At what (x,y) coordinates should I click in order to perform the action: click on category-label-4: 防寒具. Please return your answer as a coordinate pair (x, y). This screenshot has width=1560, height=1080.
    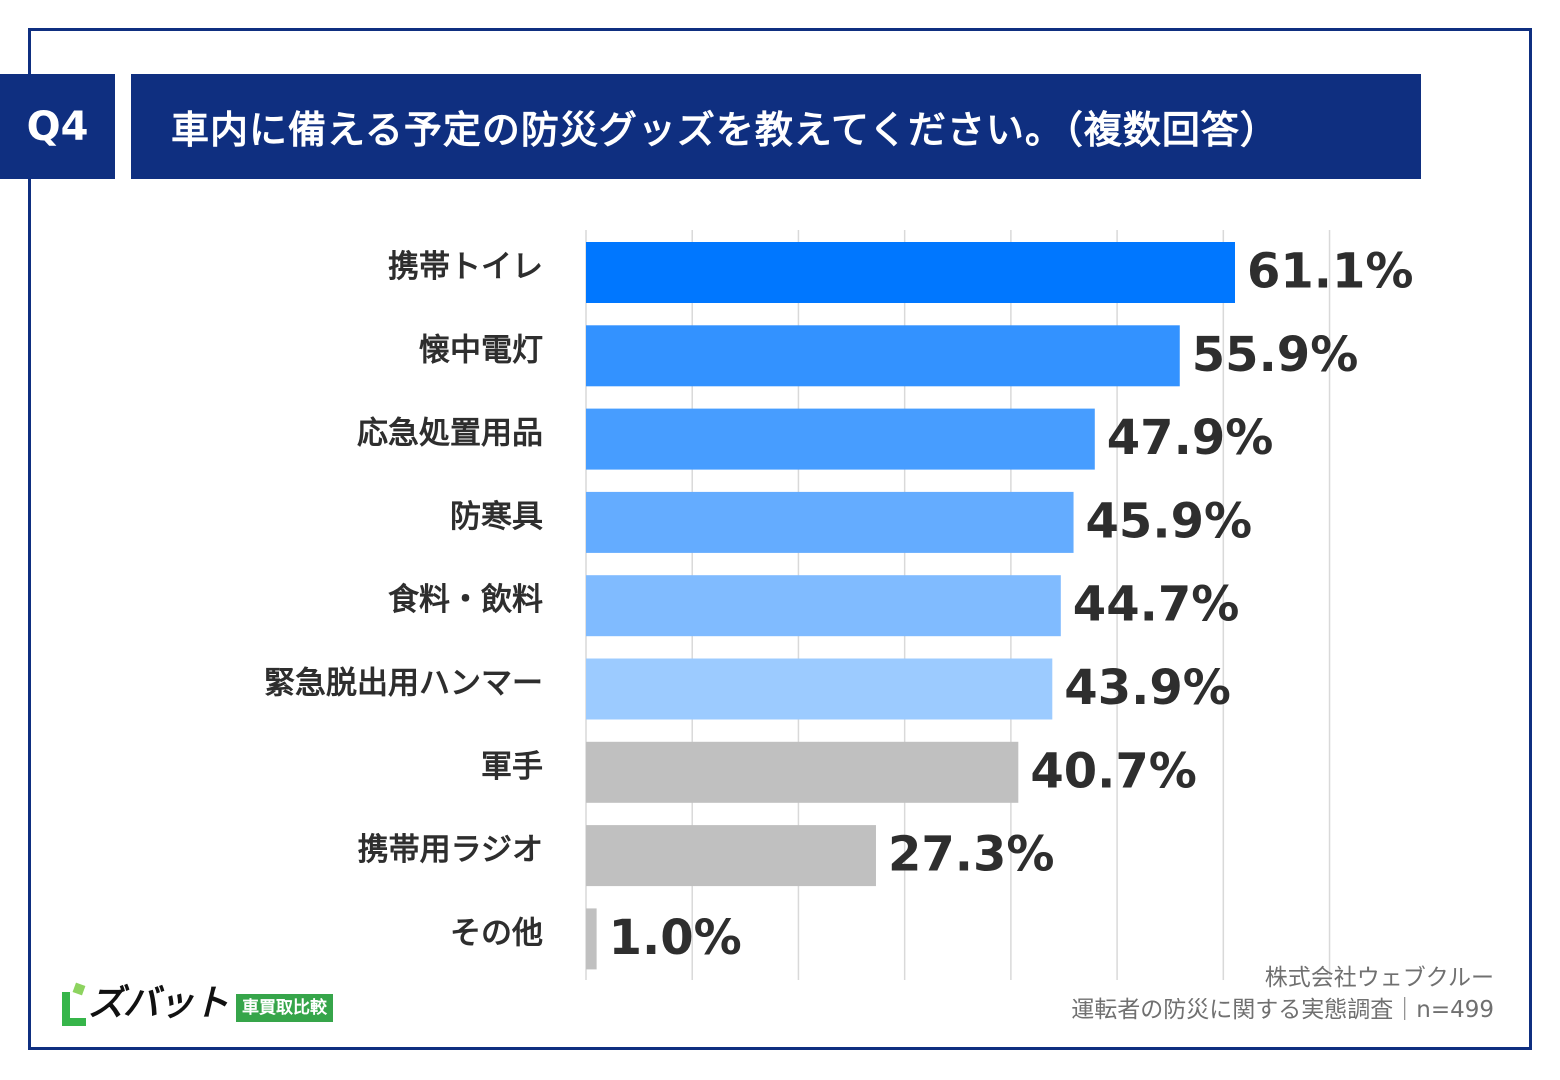
    Looking at the image, I should click on (496, 517).